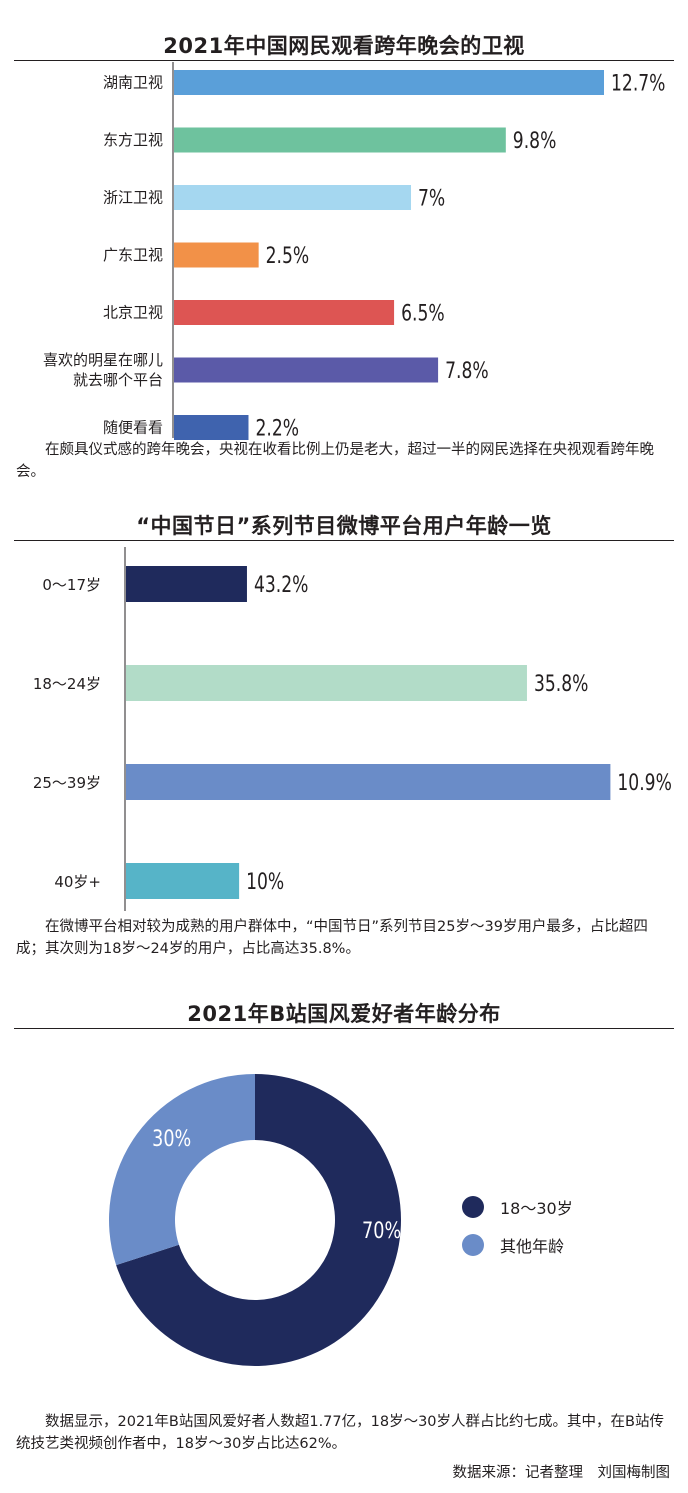  Describe the element at coordinates (265, 882) in the screenshot. I see `chart2-value-label: 10%` at that location.